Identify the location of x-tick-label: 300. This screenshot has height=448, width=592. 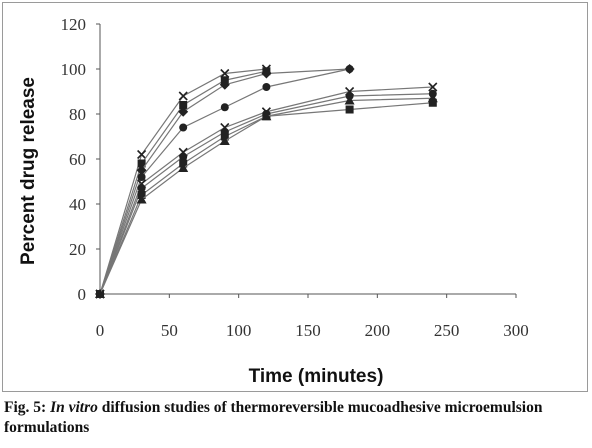
(516, 330).